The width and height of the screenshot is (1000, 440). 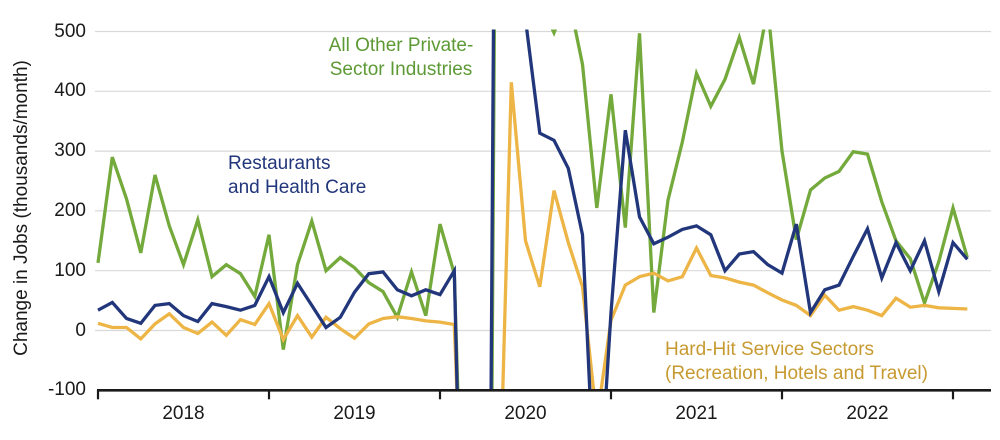 What do you see at coordinates (525, 413) in the screenshot?
I see `x-tick-label-2020: 2020` at bounding box center [525, 413].